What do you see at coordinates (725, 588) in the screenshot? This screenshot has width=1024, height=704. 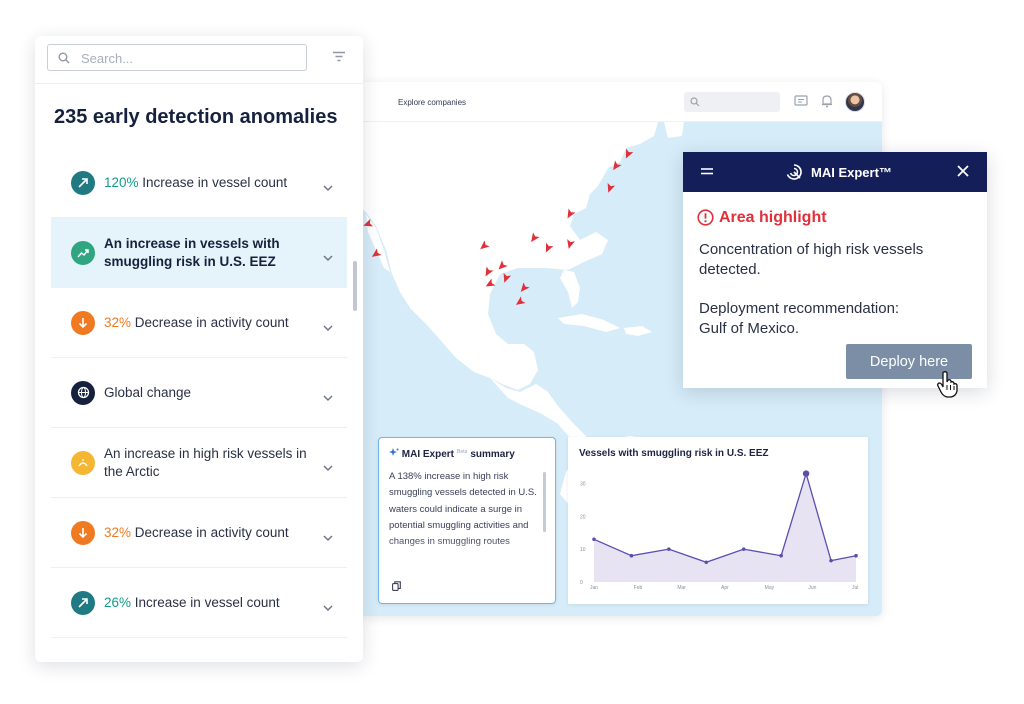 I see `x-tick-label: Apr` at bounding box center [725, 588].